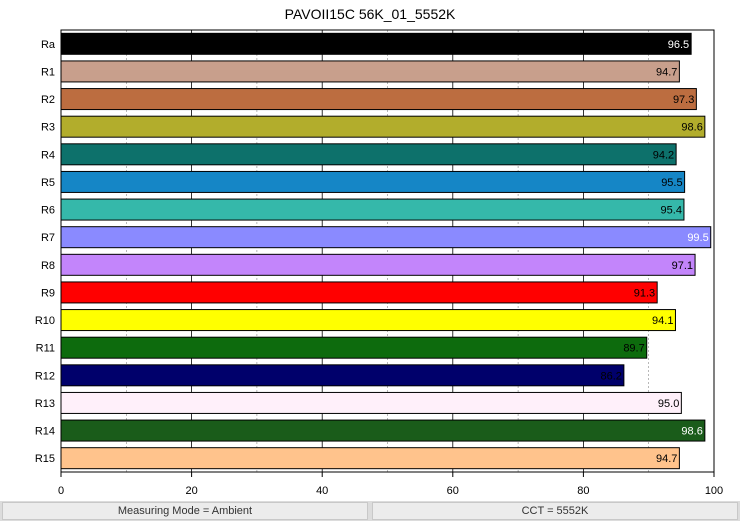  Describe the element at coordinates (48, 155) in the screenshot. I see `category-label: R4` at that location.